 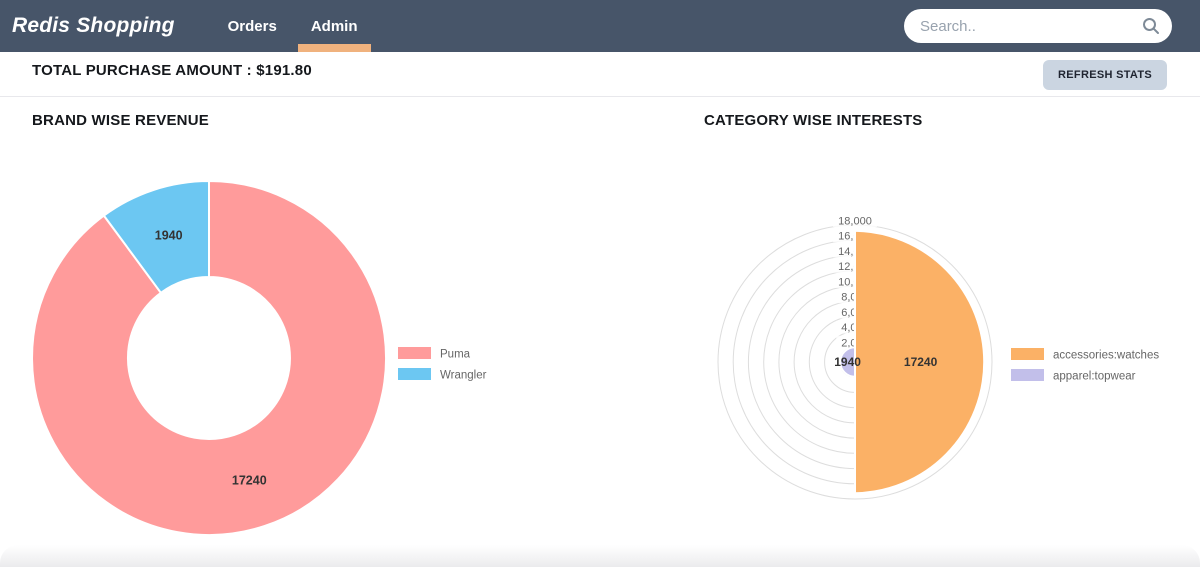 I want to click on polar-tick-label: 18,000, so click(x=855, y=222).